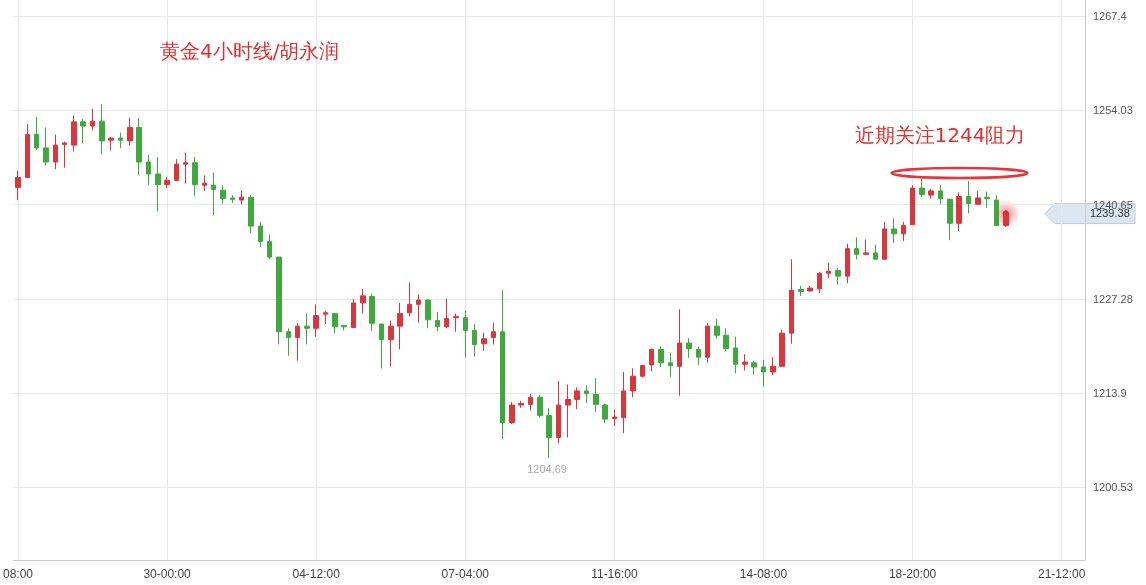 This screenshot has height=585, width=1146. Describe the element at coordinates (1110, 393) in the screenshot. I see `y-tick-label: 1213.9` at that location.